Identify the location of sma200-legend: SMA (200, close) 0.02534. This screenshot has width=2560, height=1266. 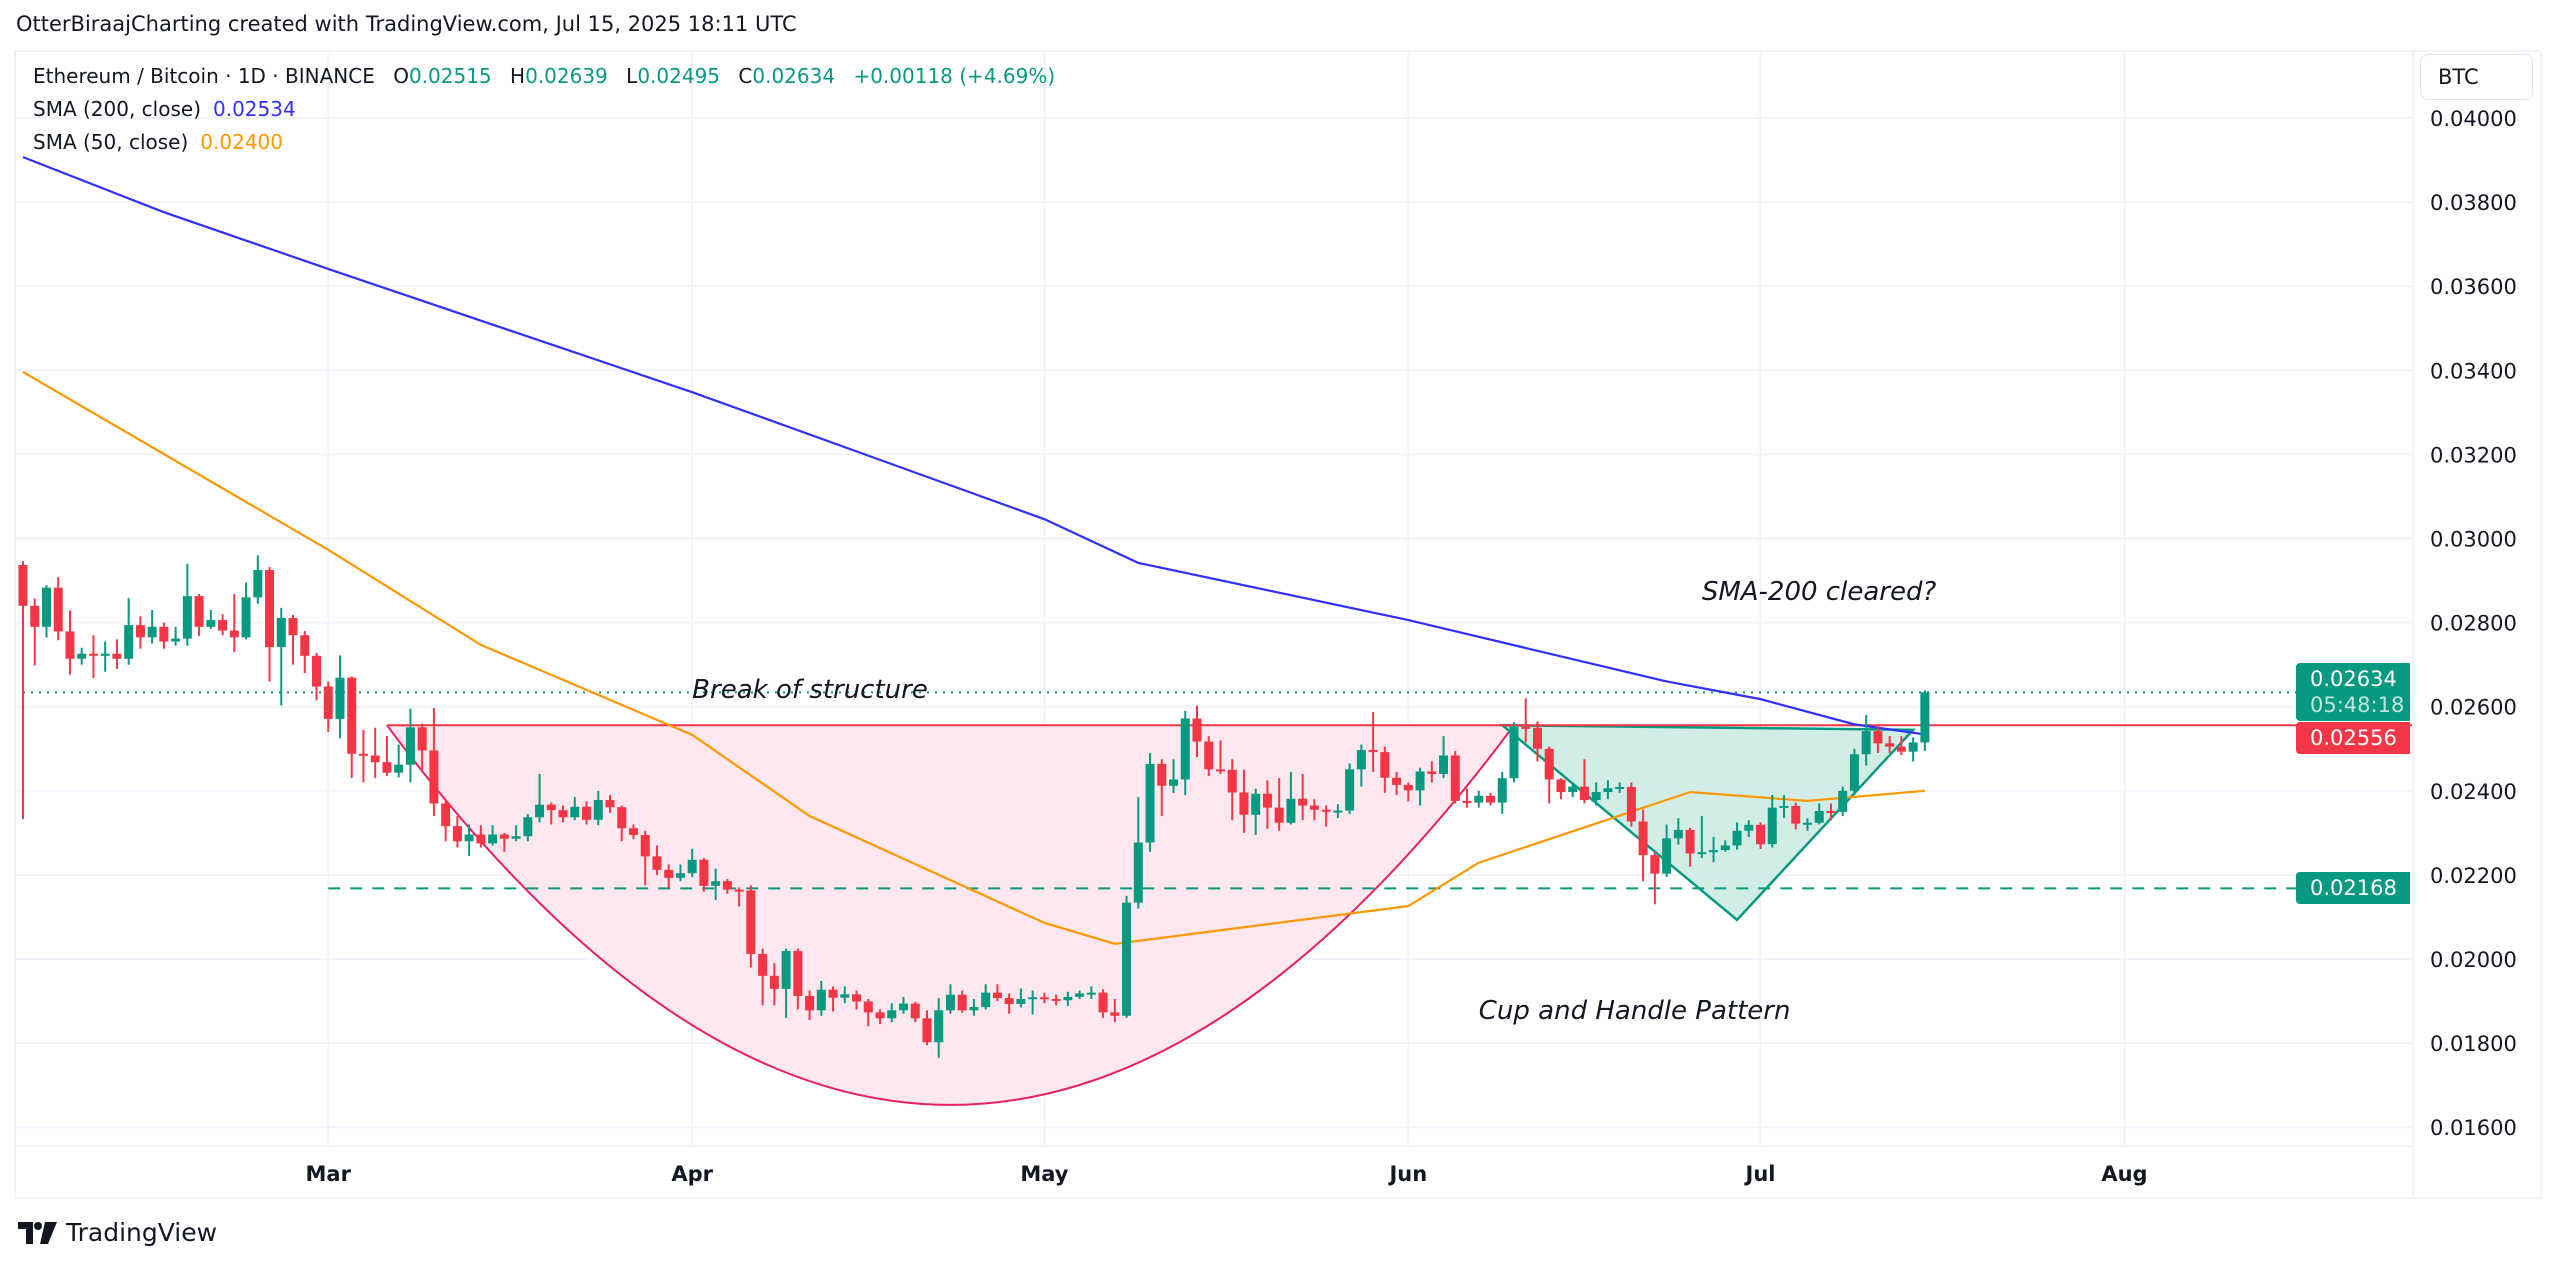
(164, 109).